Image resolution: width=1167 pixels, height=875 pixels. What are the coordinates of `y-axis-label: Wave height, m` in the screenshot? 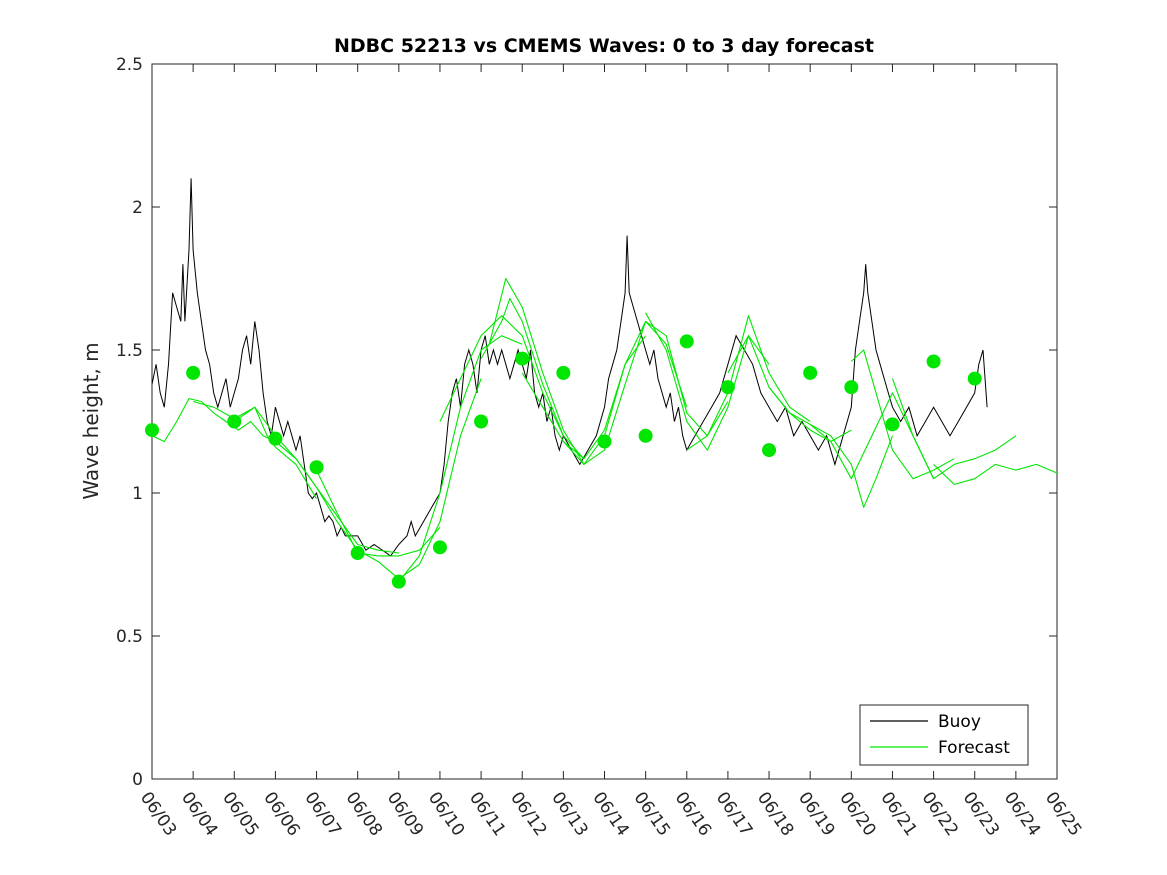 It's located at (91, 420).